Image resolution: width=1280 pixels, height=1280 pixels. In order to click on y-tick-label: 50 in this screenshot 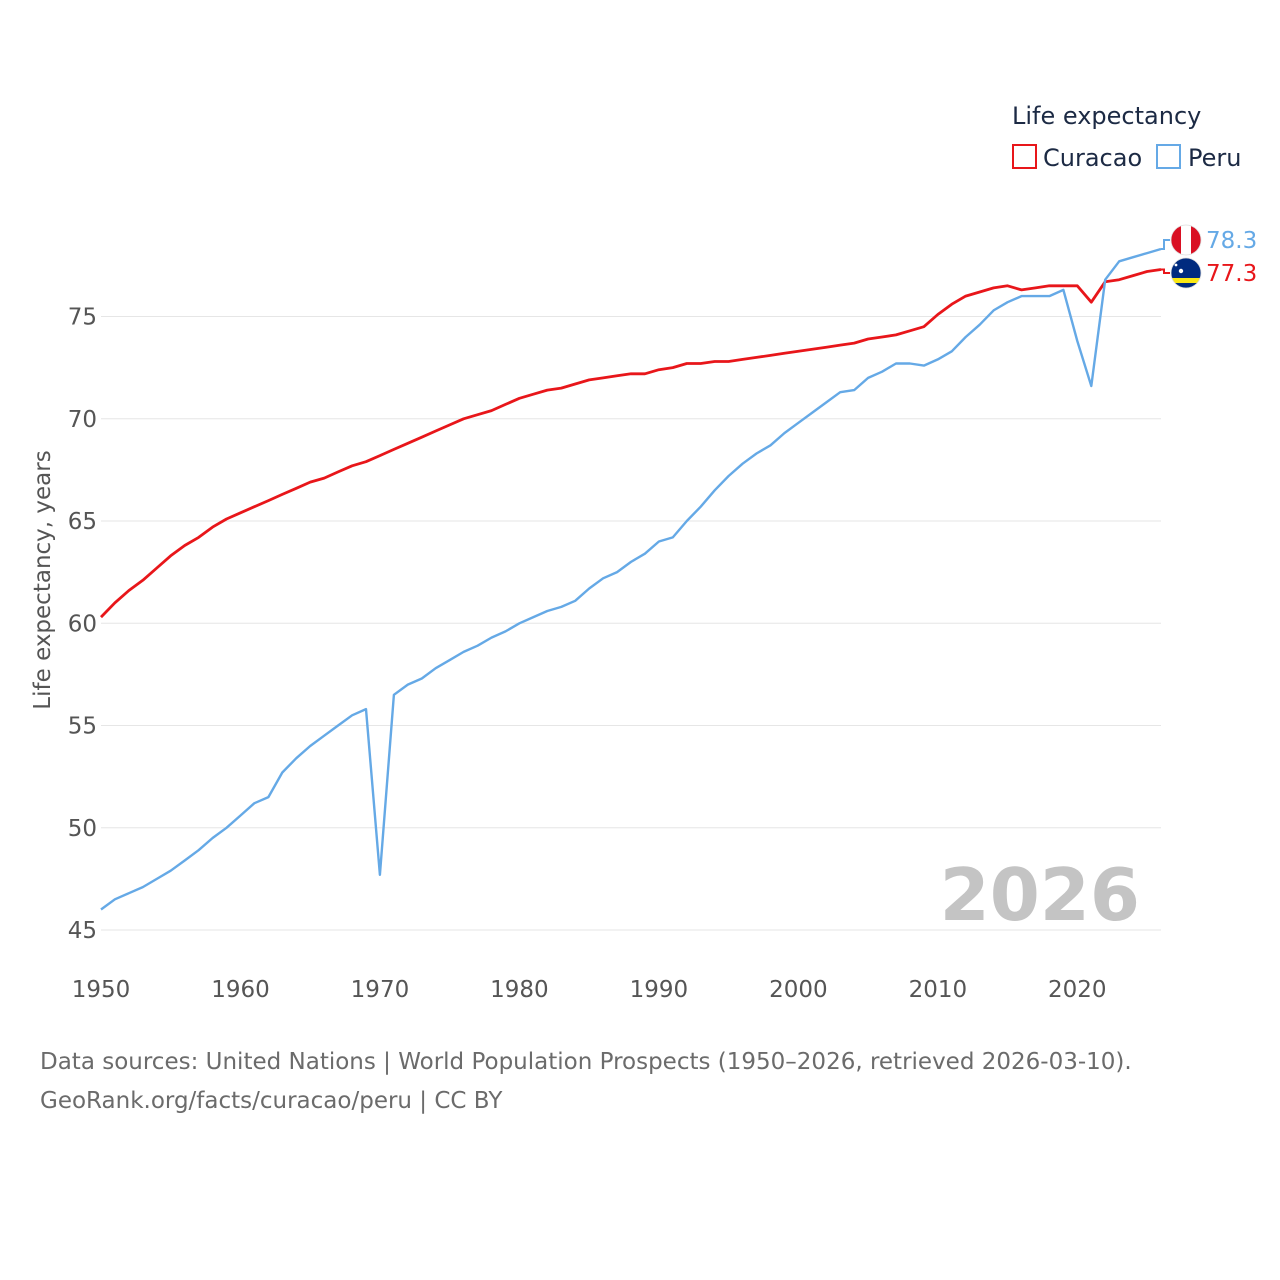, I will do `click(82, 829)`.